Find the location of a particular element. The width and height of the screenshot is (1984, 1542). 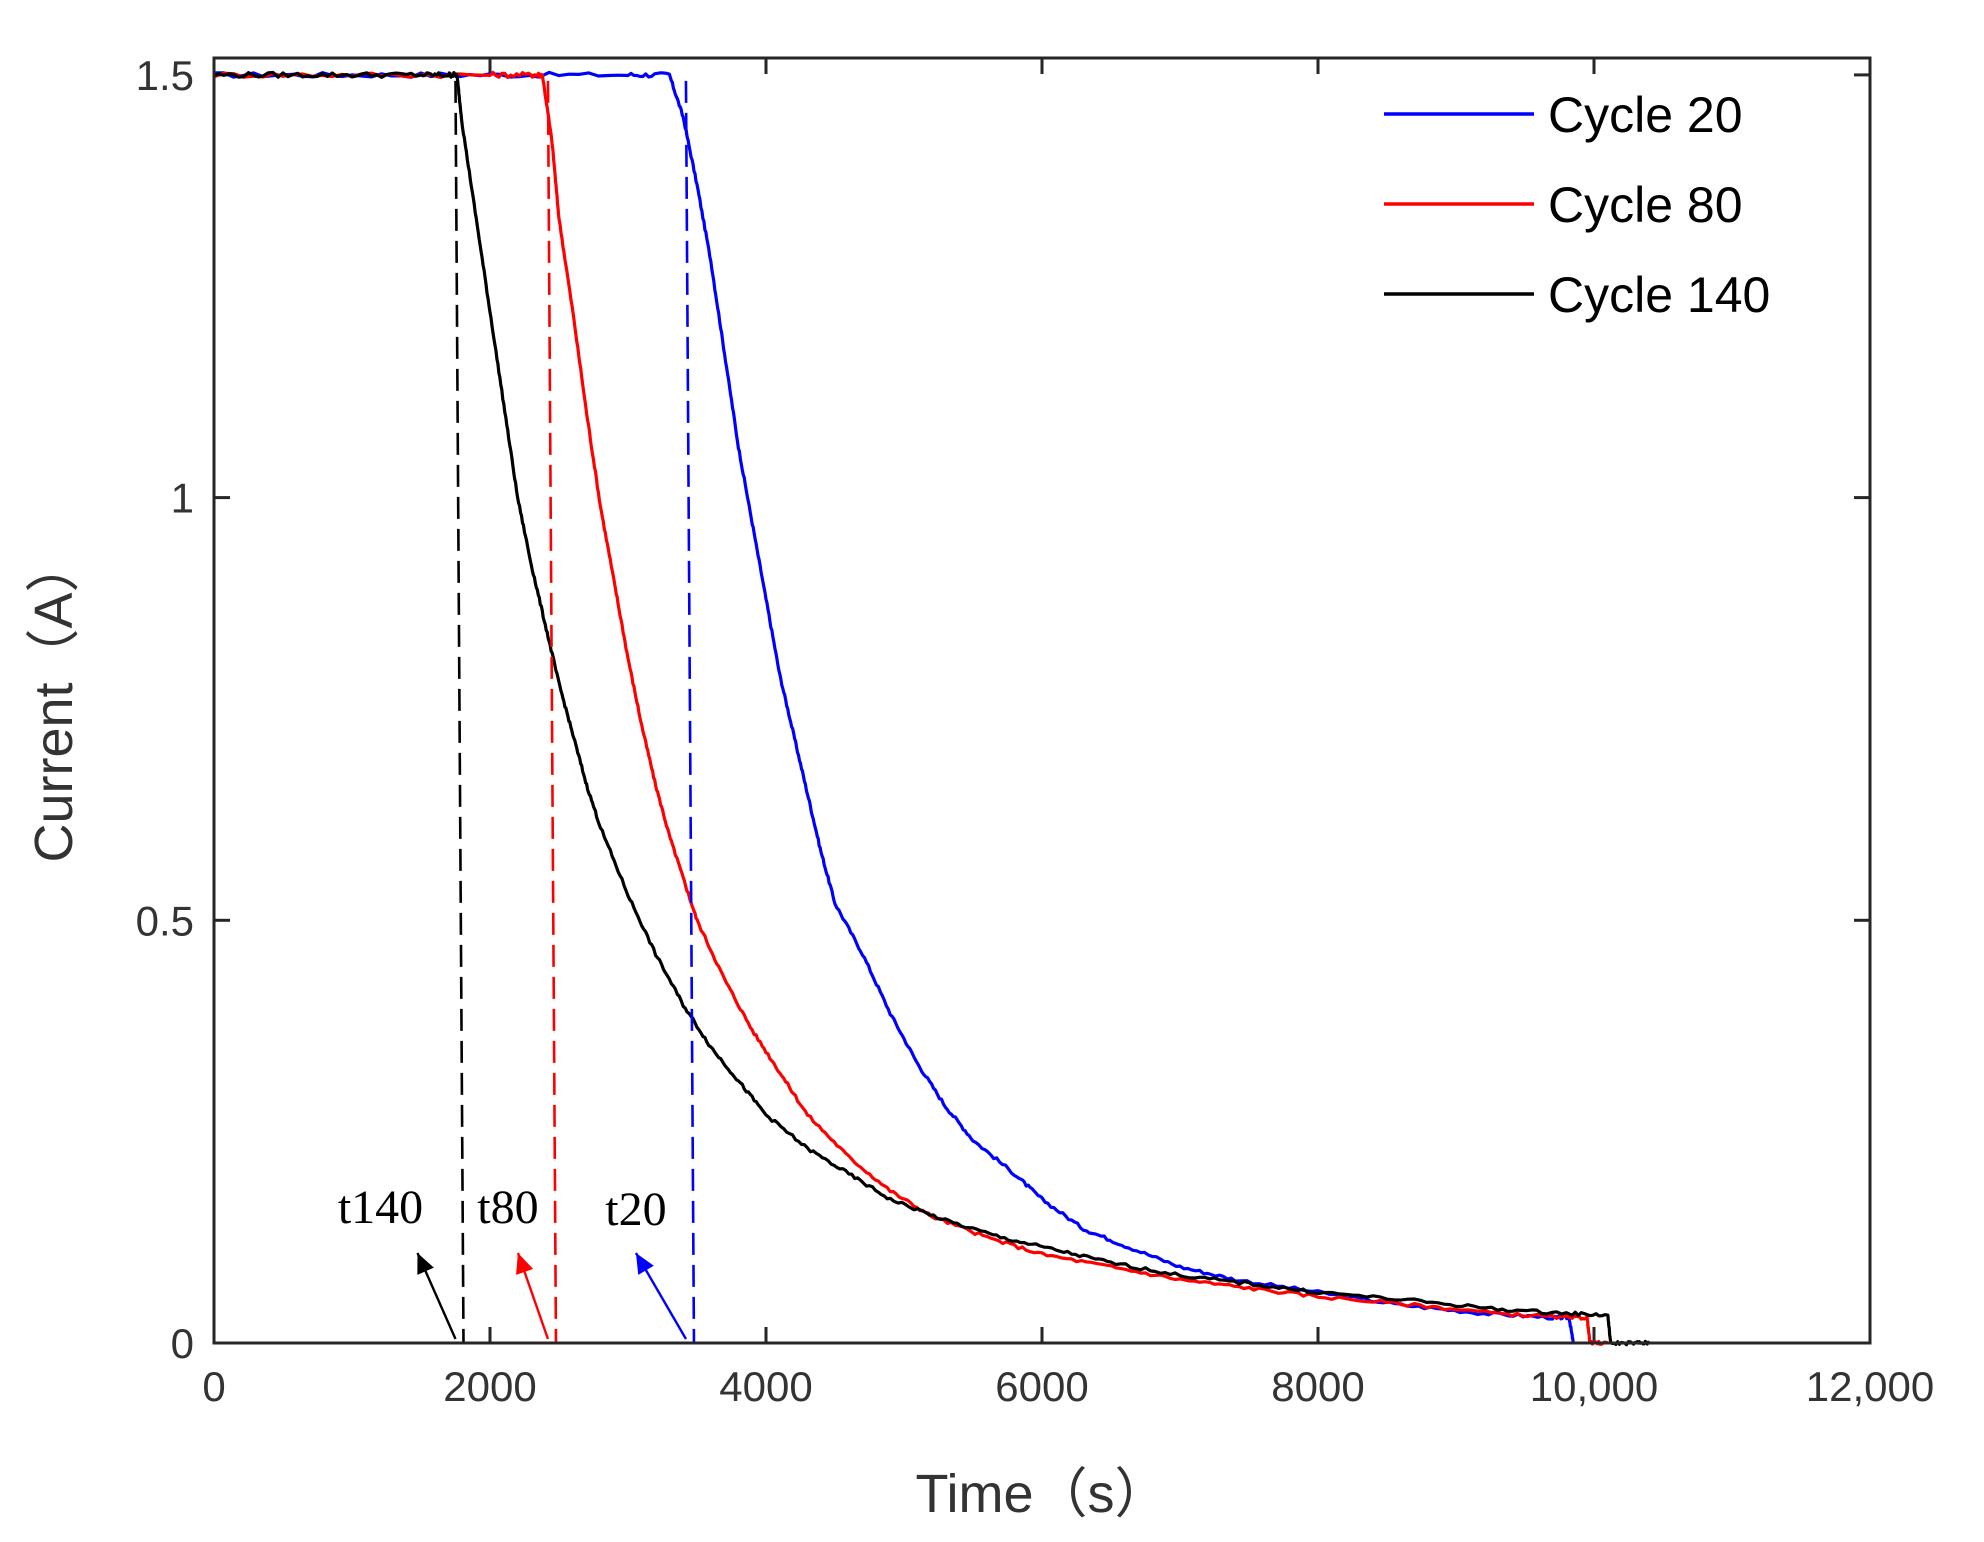

marker-label: t20 is located at coordinates (635, 1209).